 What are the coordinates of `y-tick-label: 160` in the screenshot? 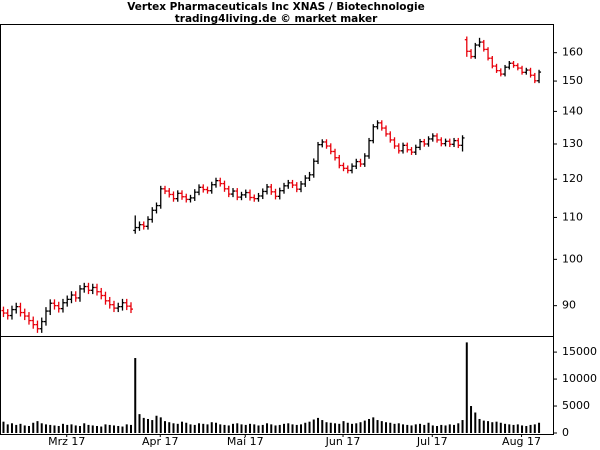 It's located at (572, 52).